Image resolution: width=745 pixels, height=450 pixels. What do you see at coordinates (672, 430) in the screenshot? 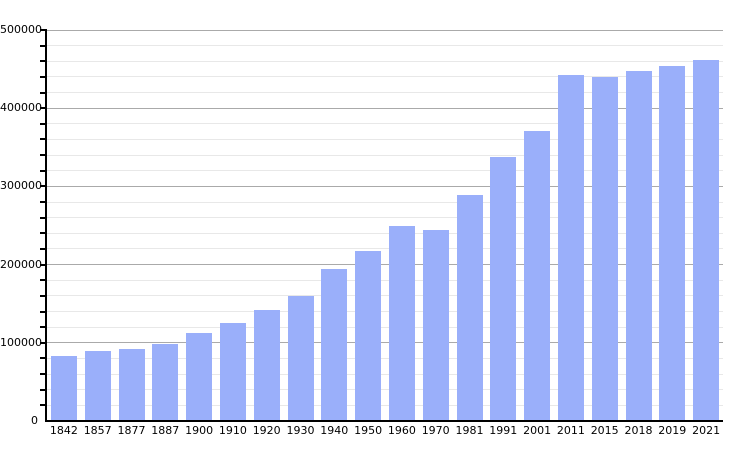
I see `x-axis-label: 2019` at bounding box center [672, 430].